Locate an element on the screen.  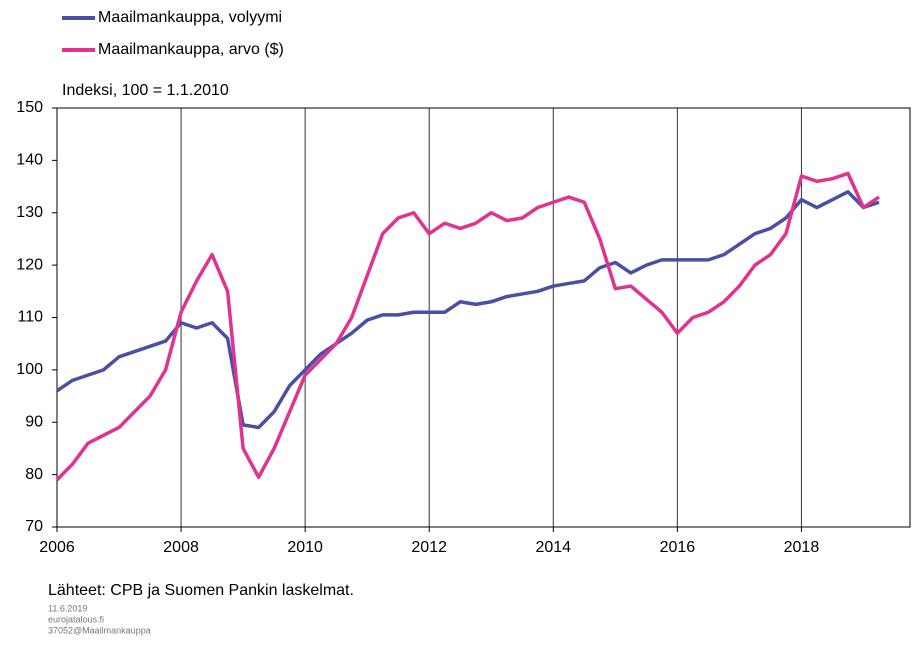
x-tick-label: 2018 is located at coordinates (802, 547).